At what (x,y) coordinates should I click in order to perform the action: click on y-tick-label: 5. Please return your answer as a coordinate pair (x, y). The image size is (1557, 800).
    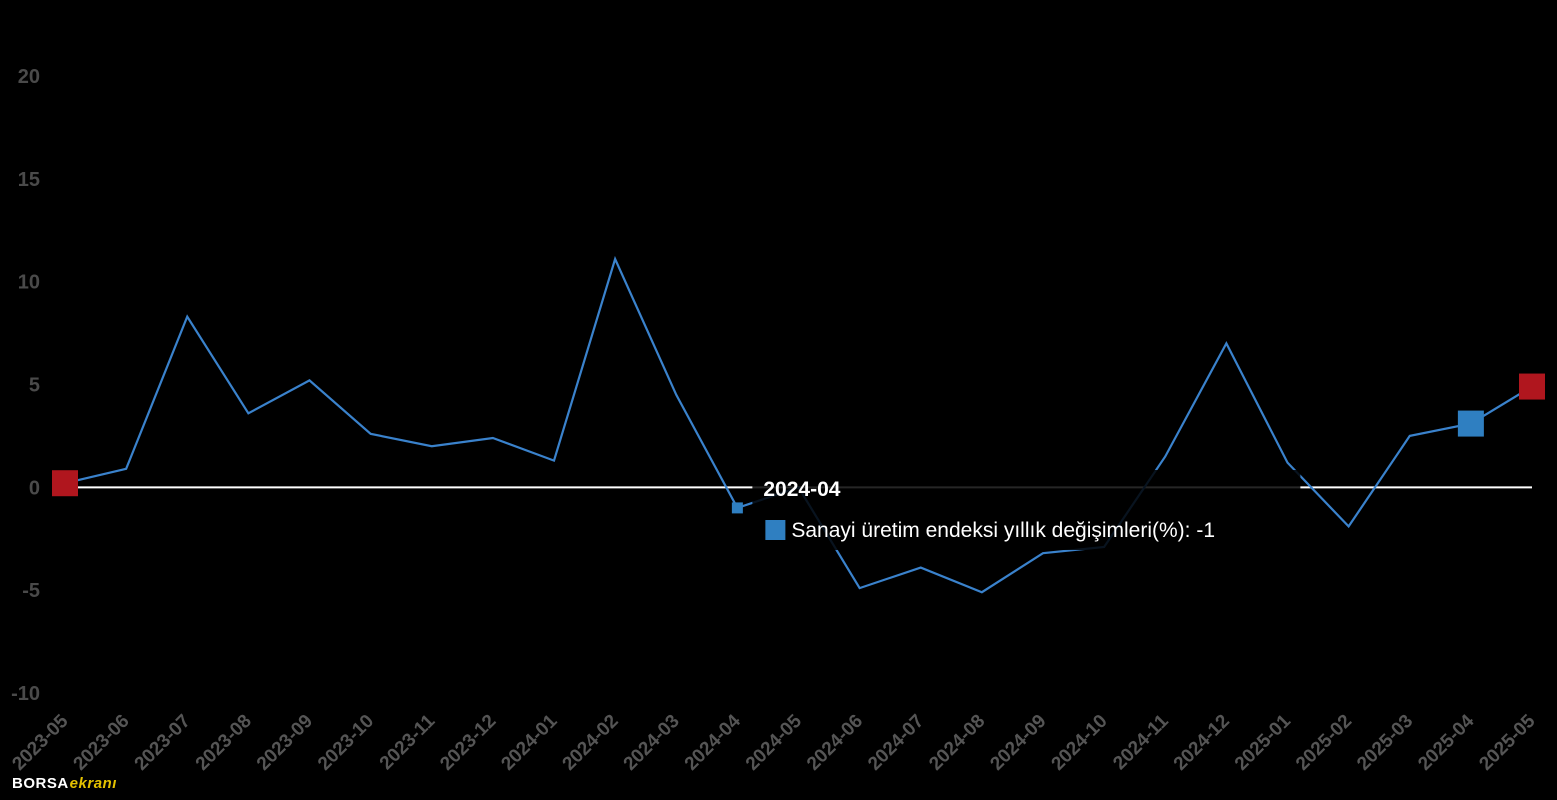
    Looking at the image, I should click on (34, 386).